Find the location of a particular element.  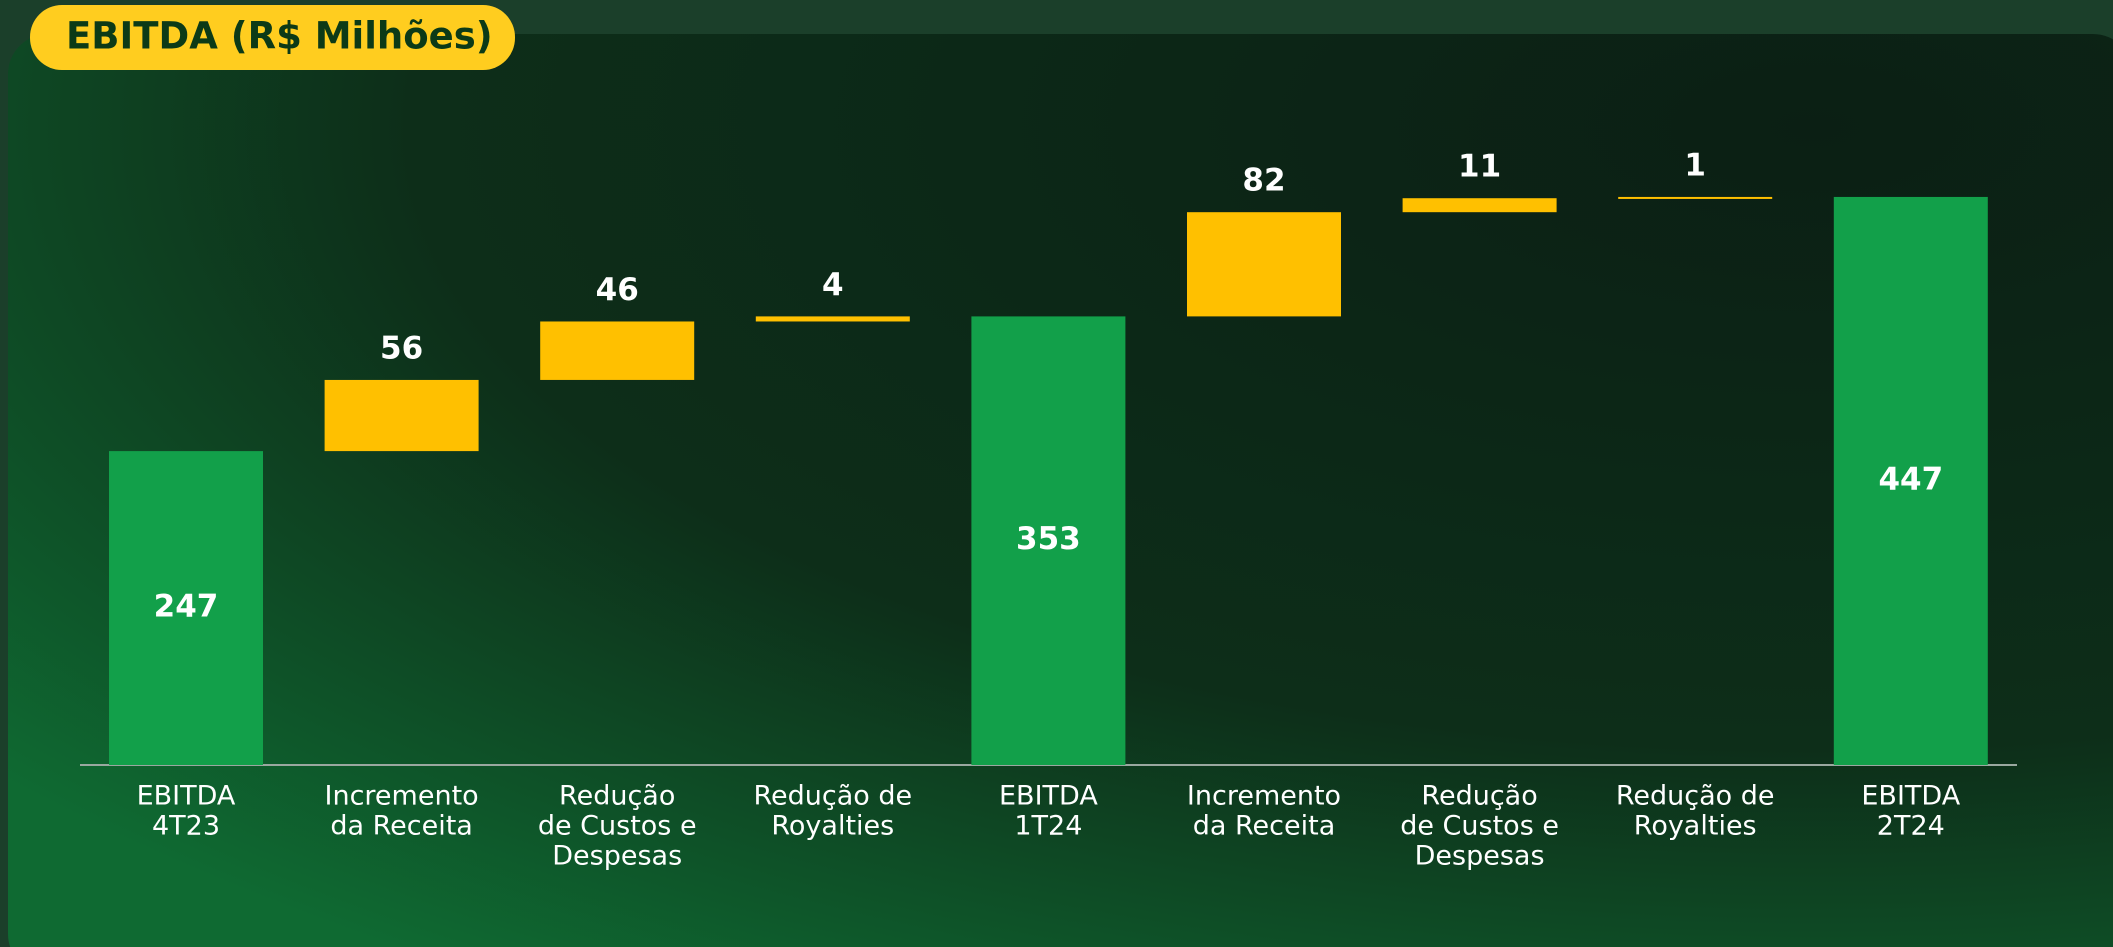

value-label: 4 is located at coordinates (833, 285).